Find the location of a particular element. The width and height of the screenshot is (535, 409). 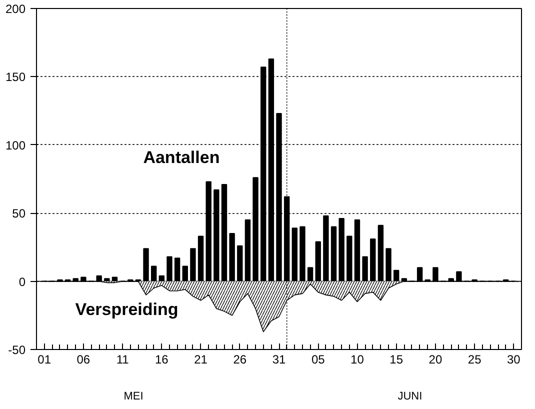

x-tick-label: 31 is located at coordinates (279, 359).